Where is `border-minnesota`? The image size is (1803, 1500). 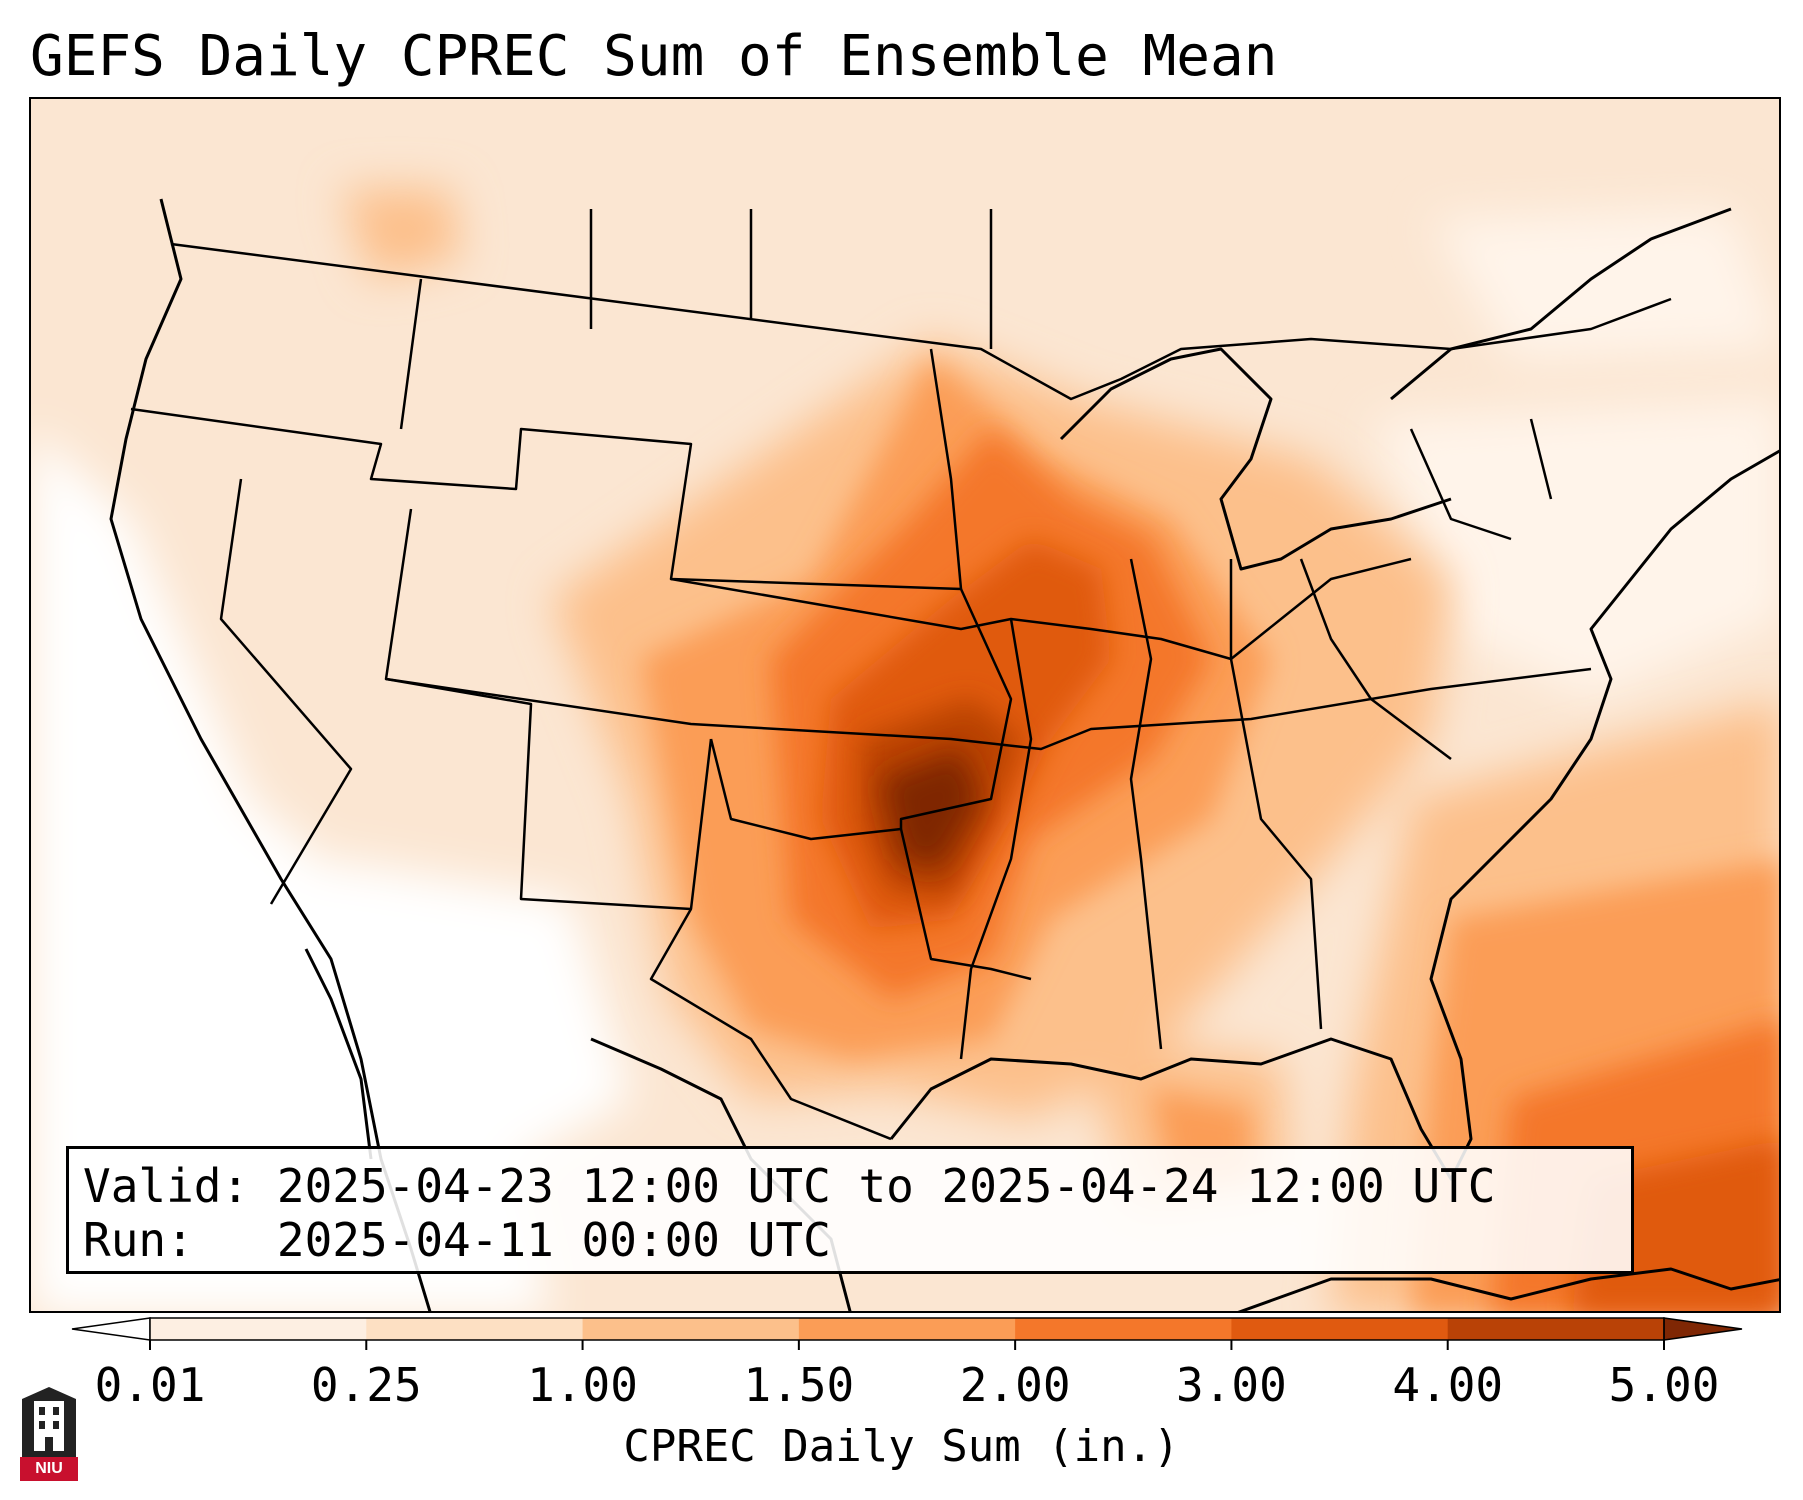 border-minnesota is located at coordinates (946, 469).